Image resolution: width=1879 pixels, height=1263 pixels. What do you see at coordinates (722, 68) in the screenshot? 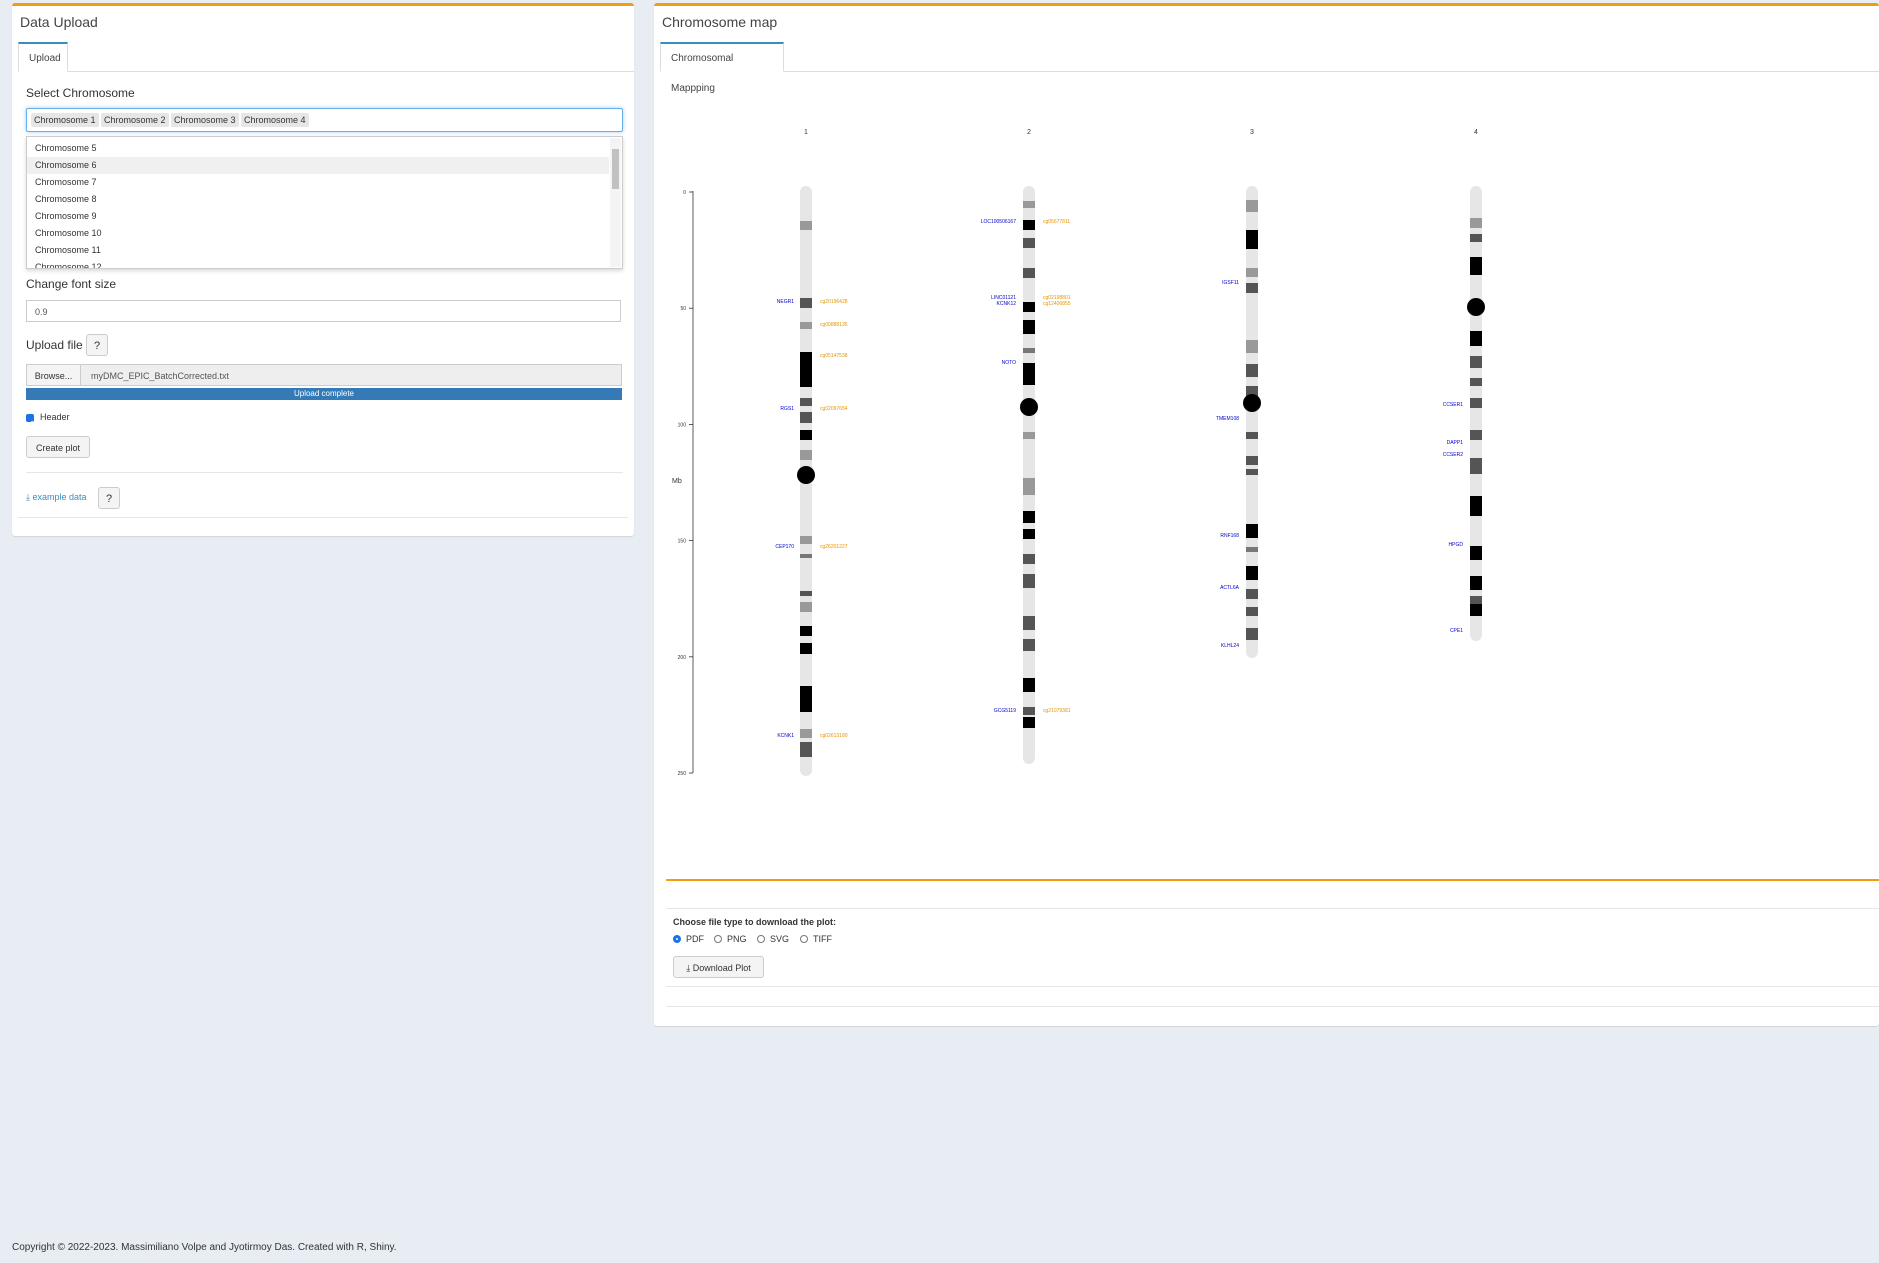
I see `tab-chromosomal-mapping: Chromosomal Mappping` at bounding box center [722, 68].